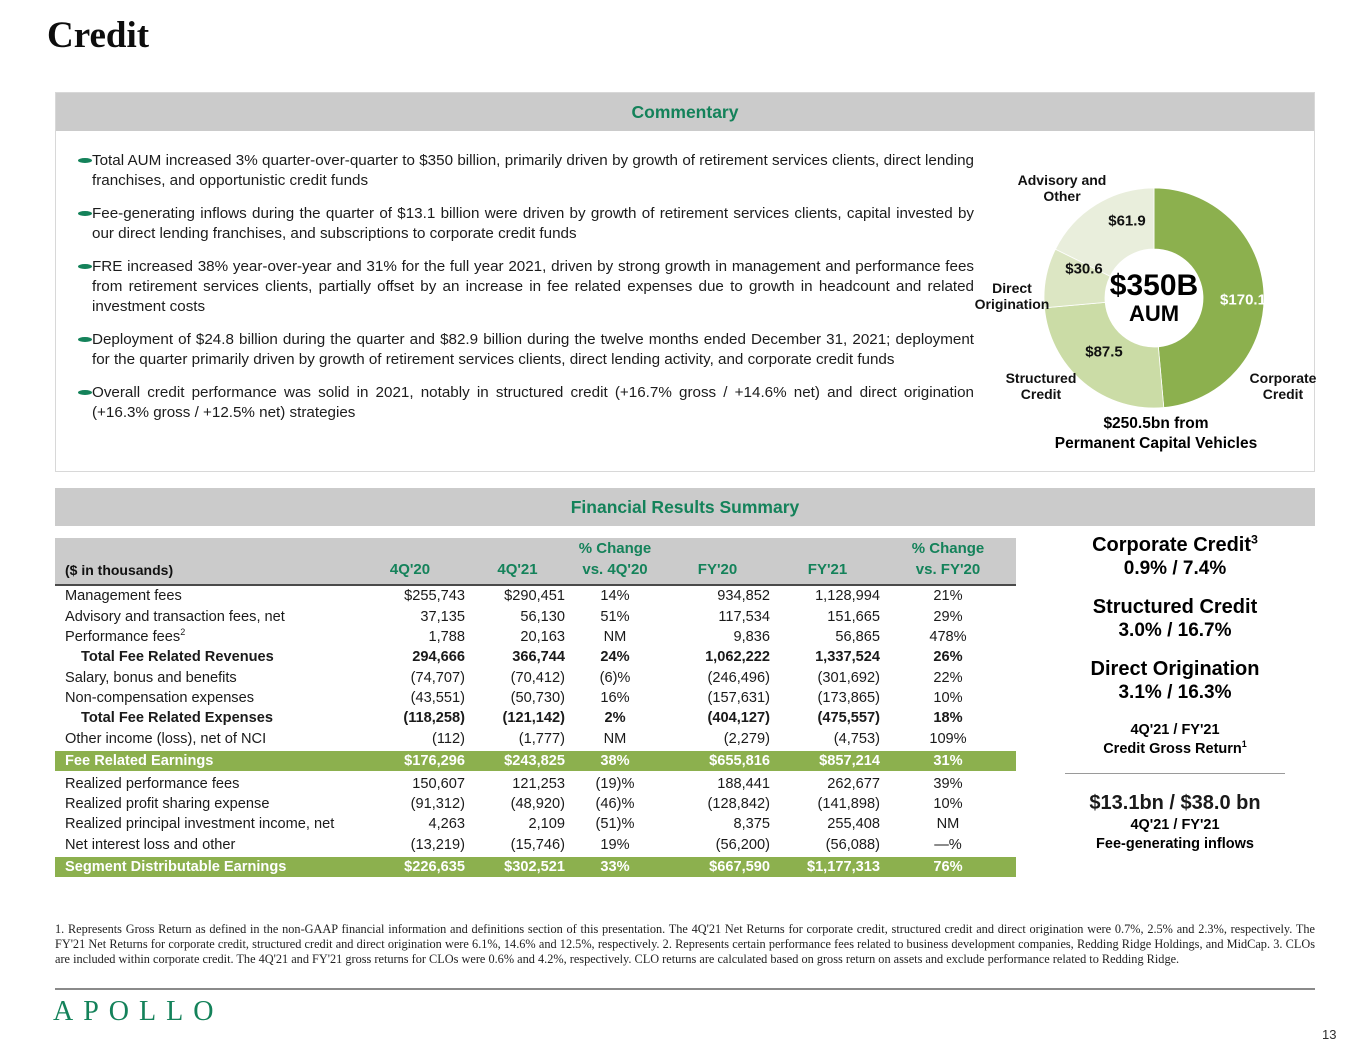 The height and width of the screenshot is (1055, 1365). I want to click on donut-aum-label: AUM, so click(1154, 313).